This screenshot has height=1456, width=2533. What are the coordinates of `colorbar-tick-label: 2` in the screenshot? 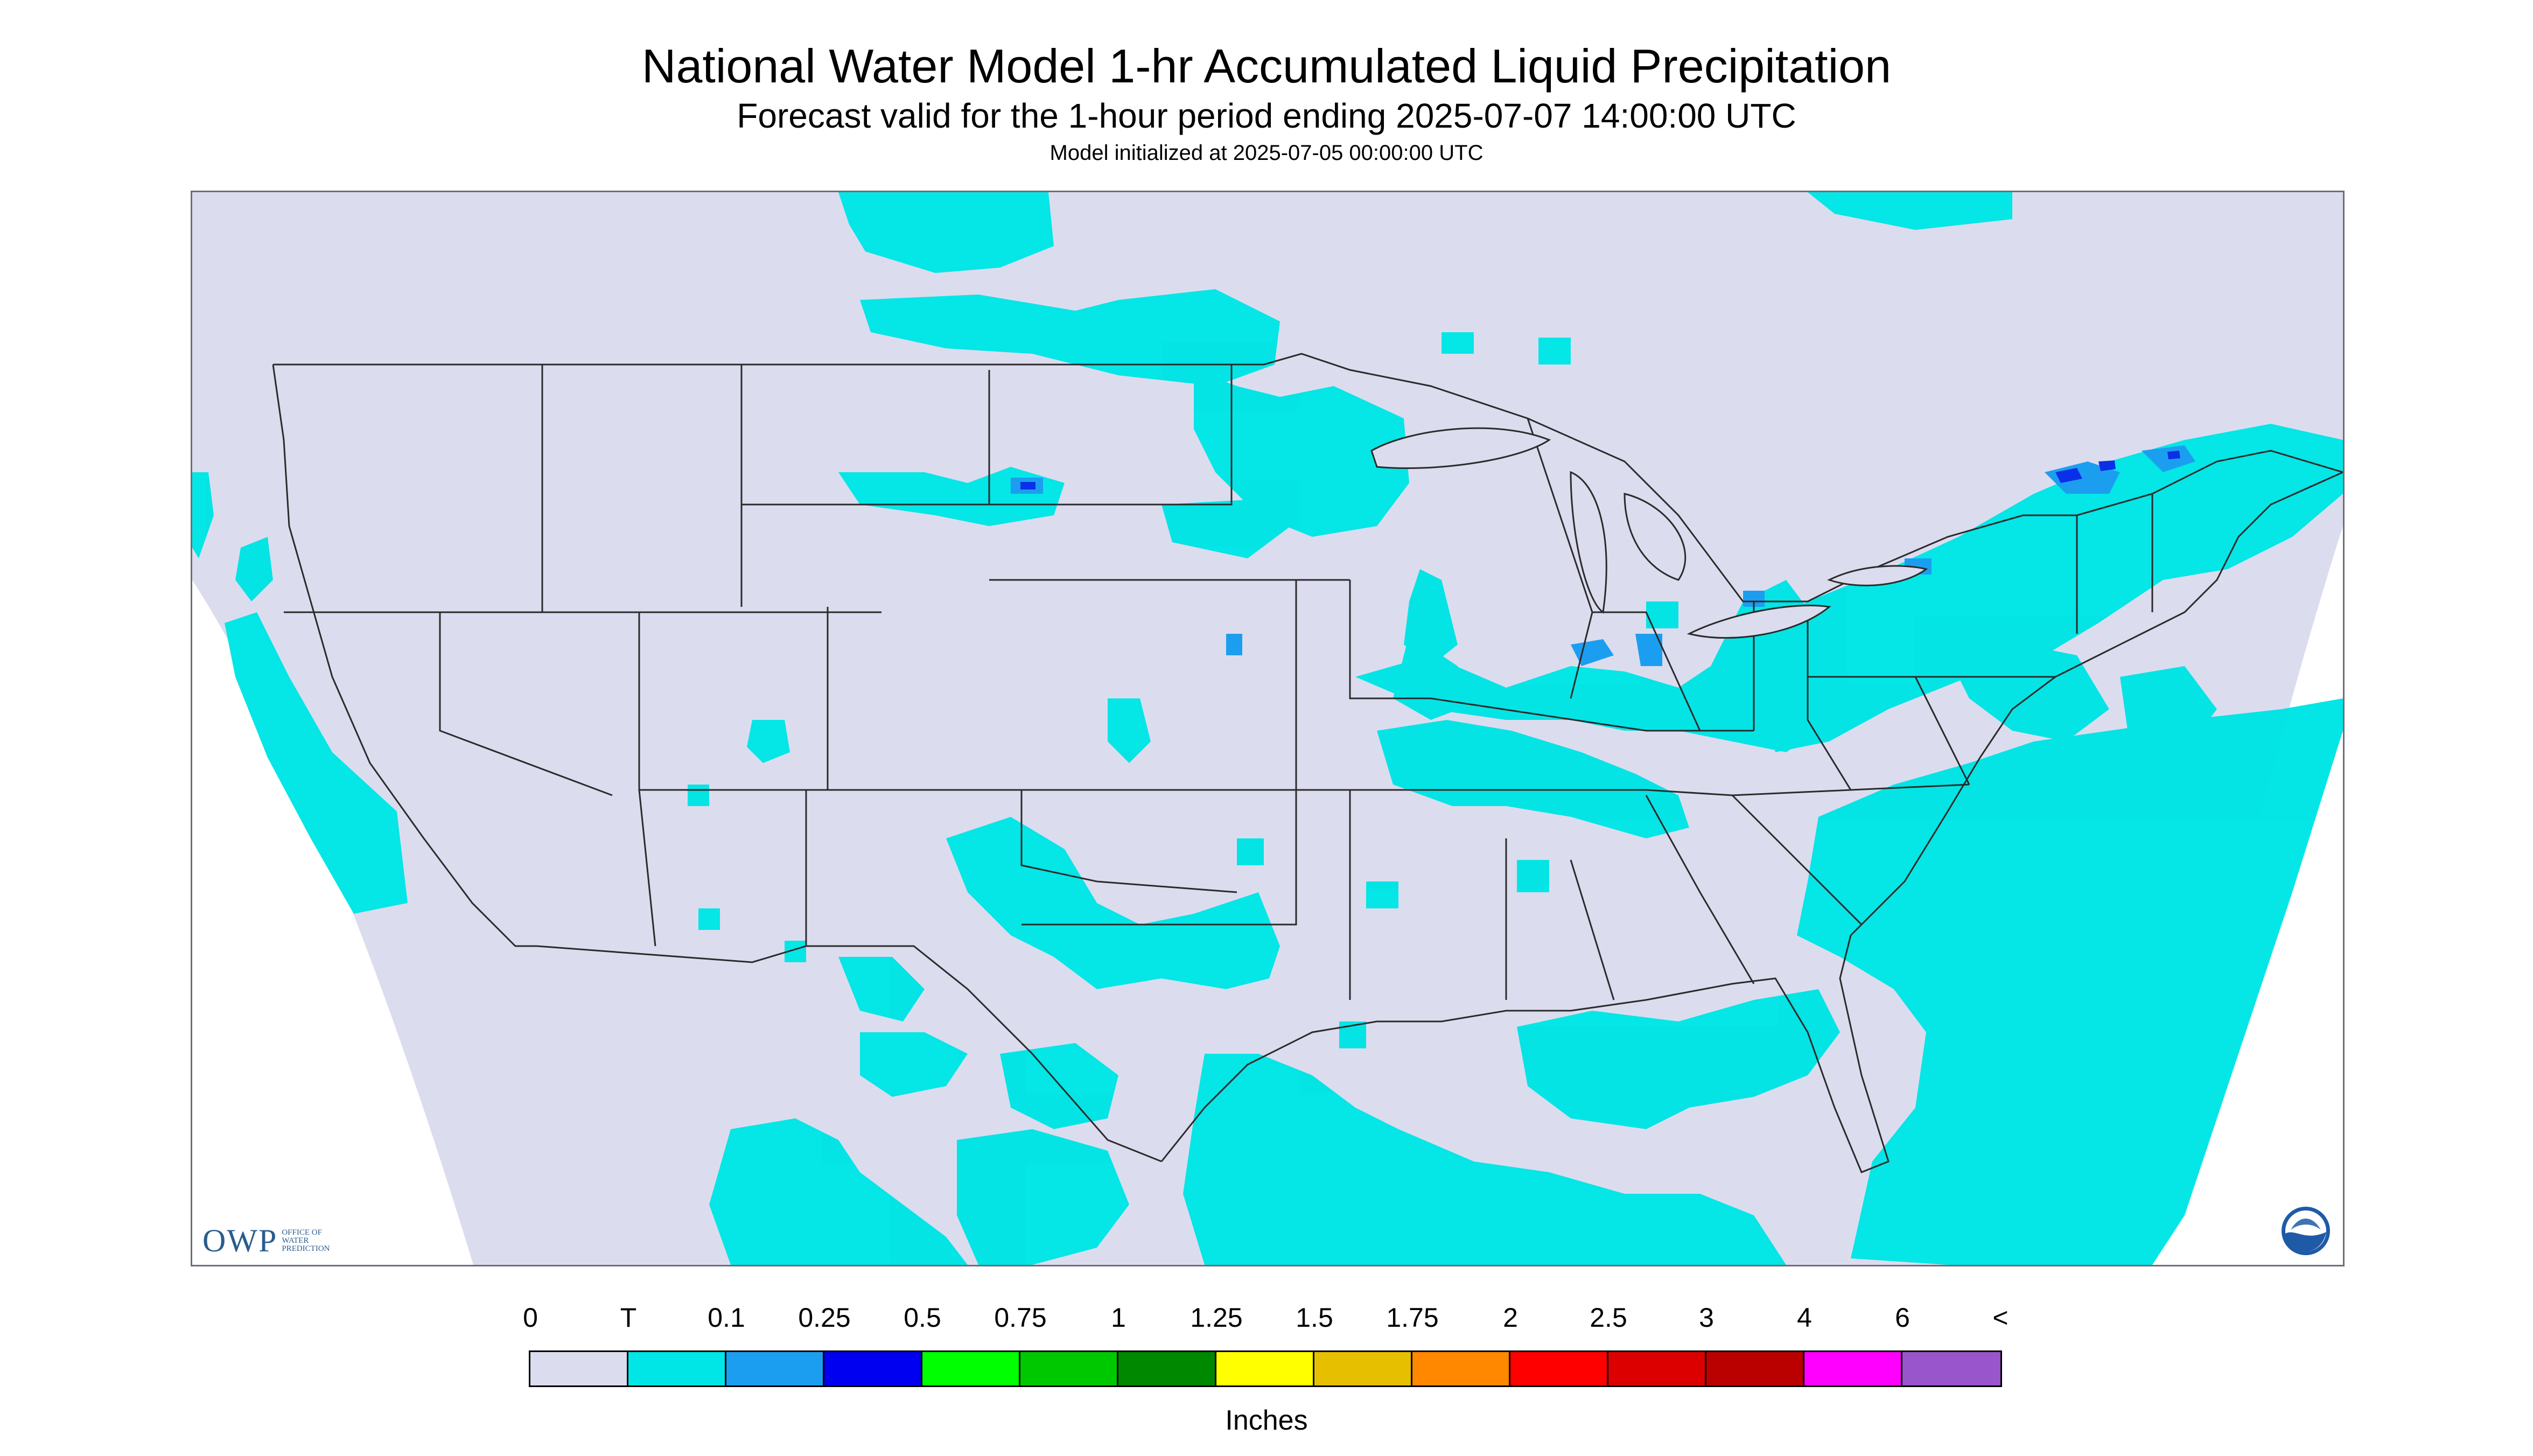 It's located at (1511, 1318).